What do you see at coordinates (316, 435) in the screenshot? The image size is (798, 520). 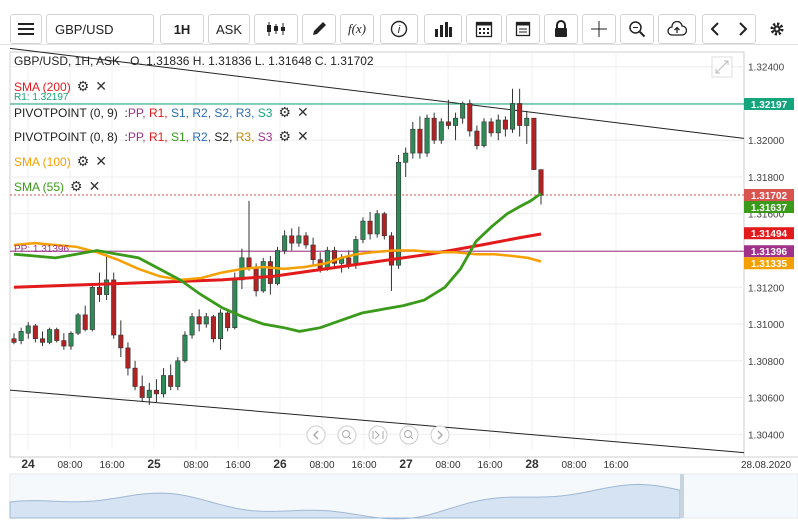 I see `nav-left-icon` at bounding box center [316, 435].